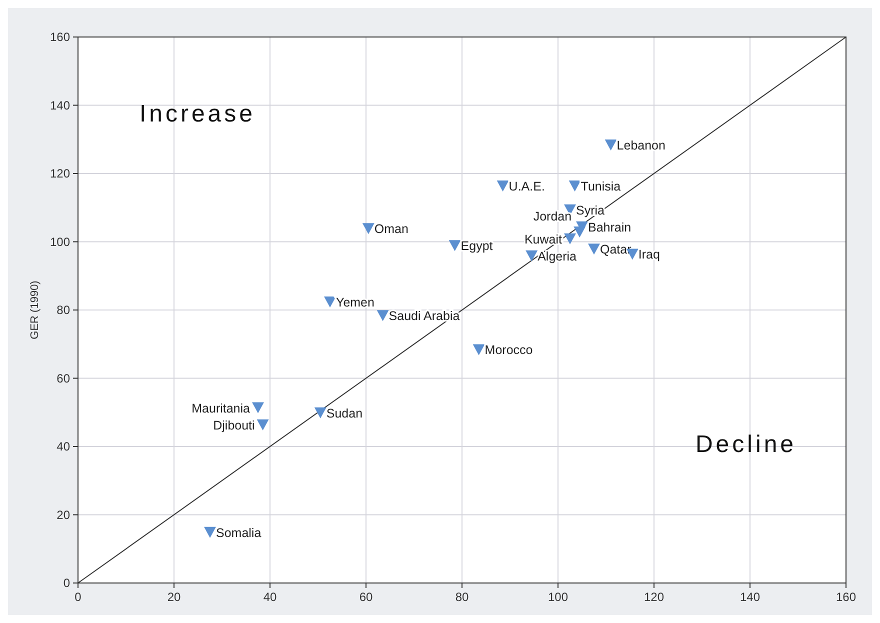 The width and height of the screenshot is (880, 623). What do you see at coordinates (746, 444) in the screenshot?
I see `annotation: Decline` at bounding box center [746, 444].